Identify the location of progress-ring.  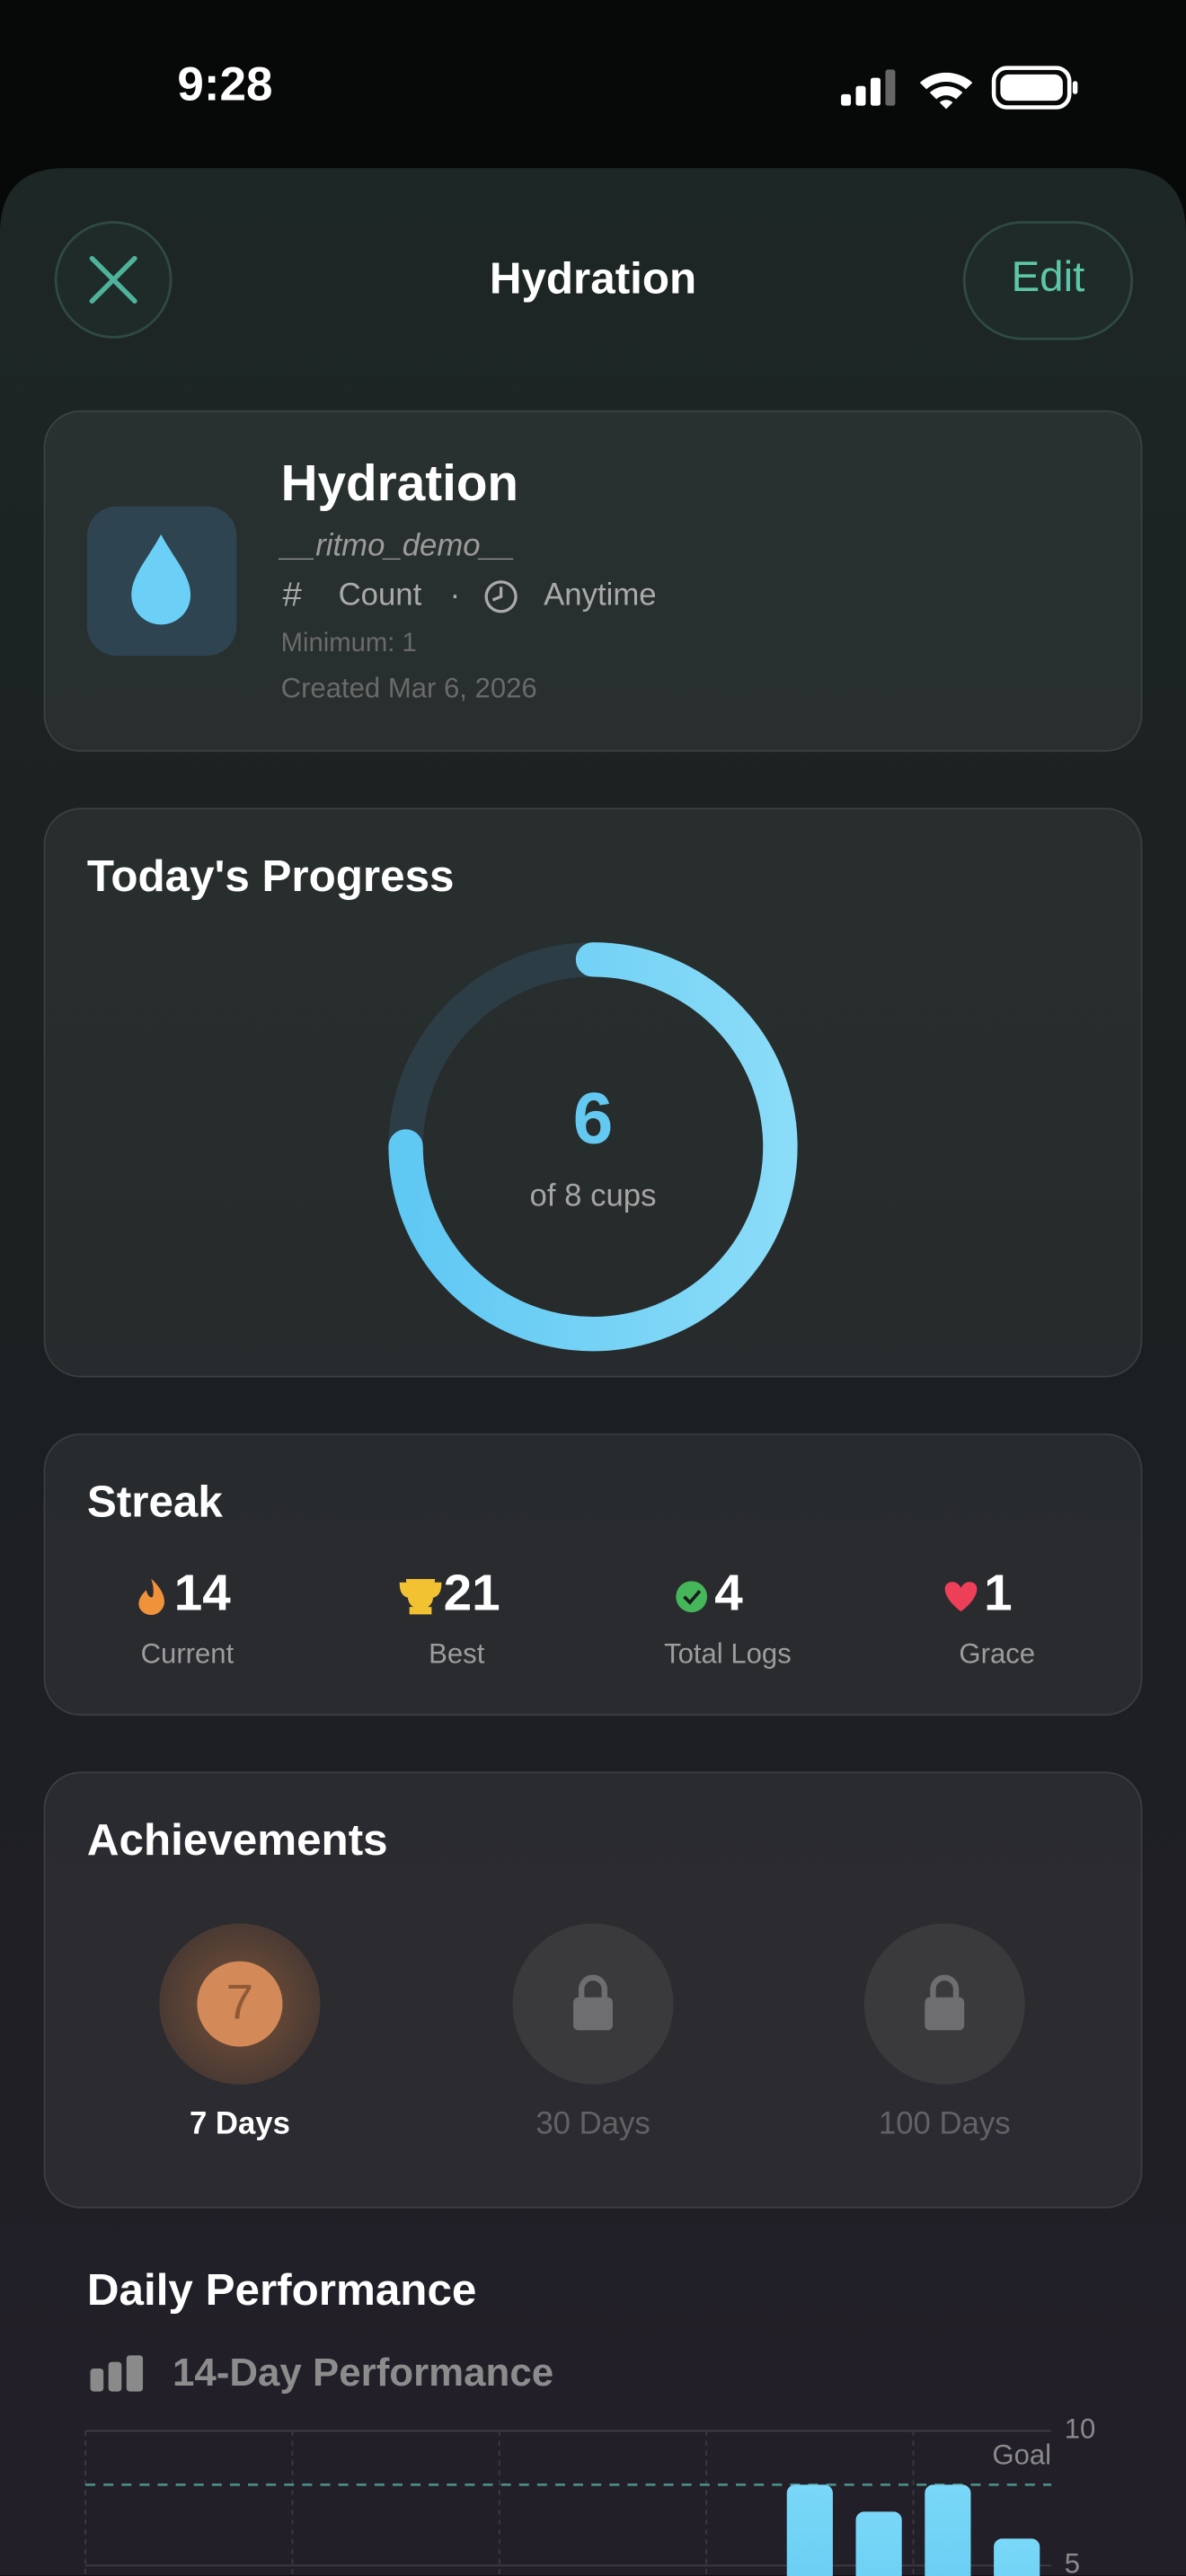
(593, 1147).